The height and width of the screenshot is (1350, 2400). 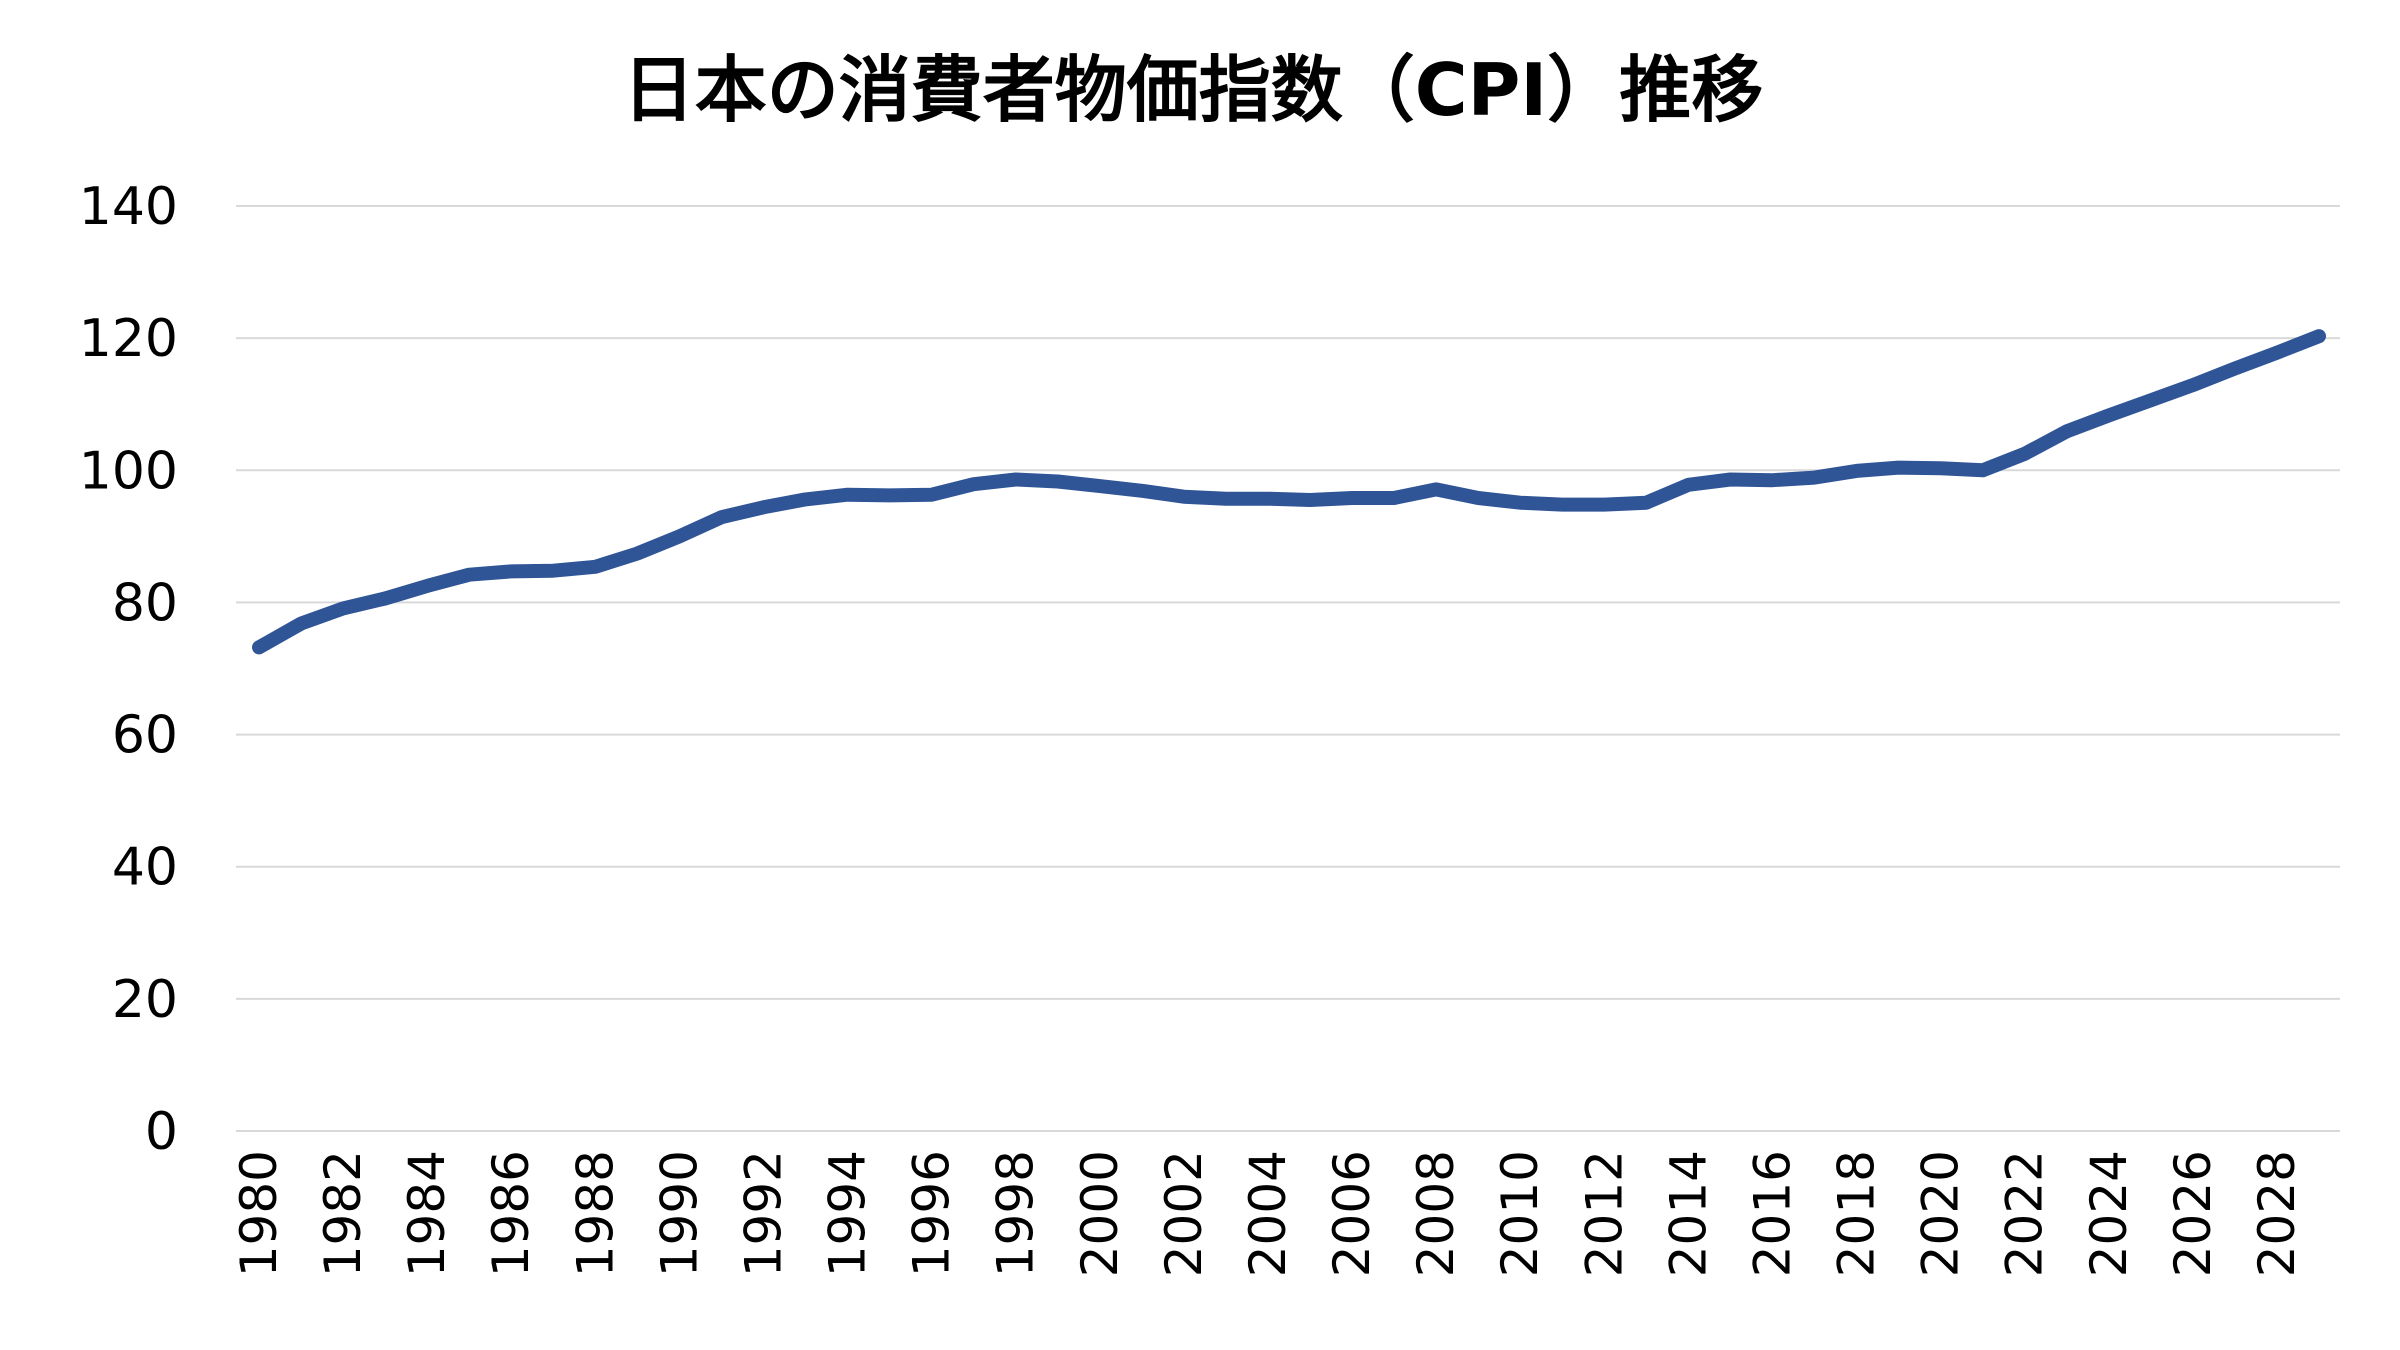 I want to click on x-tick-label-2016: 2016, so click(x=1772, y=1213).